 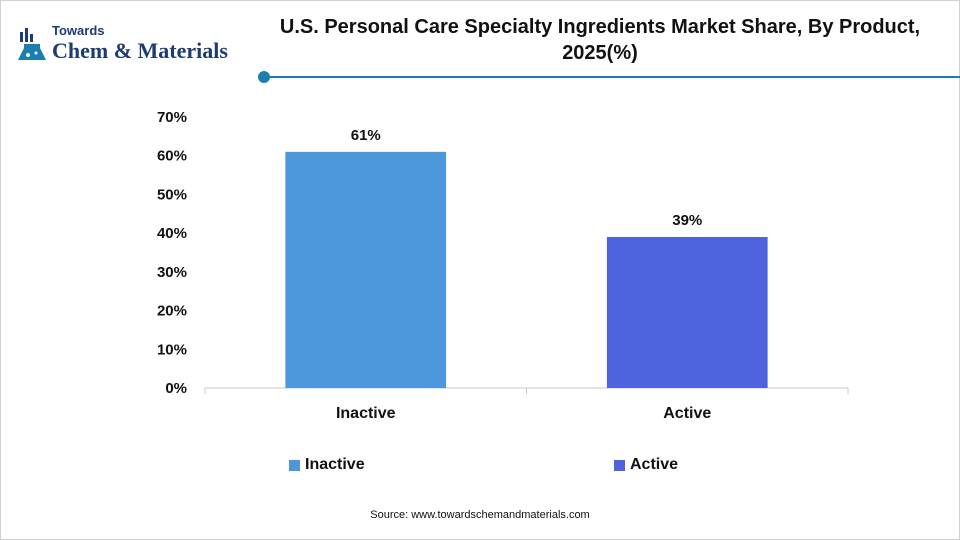 I want to click on brand-logo: Towards Chem & Materials, so click(x=136, y=45).